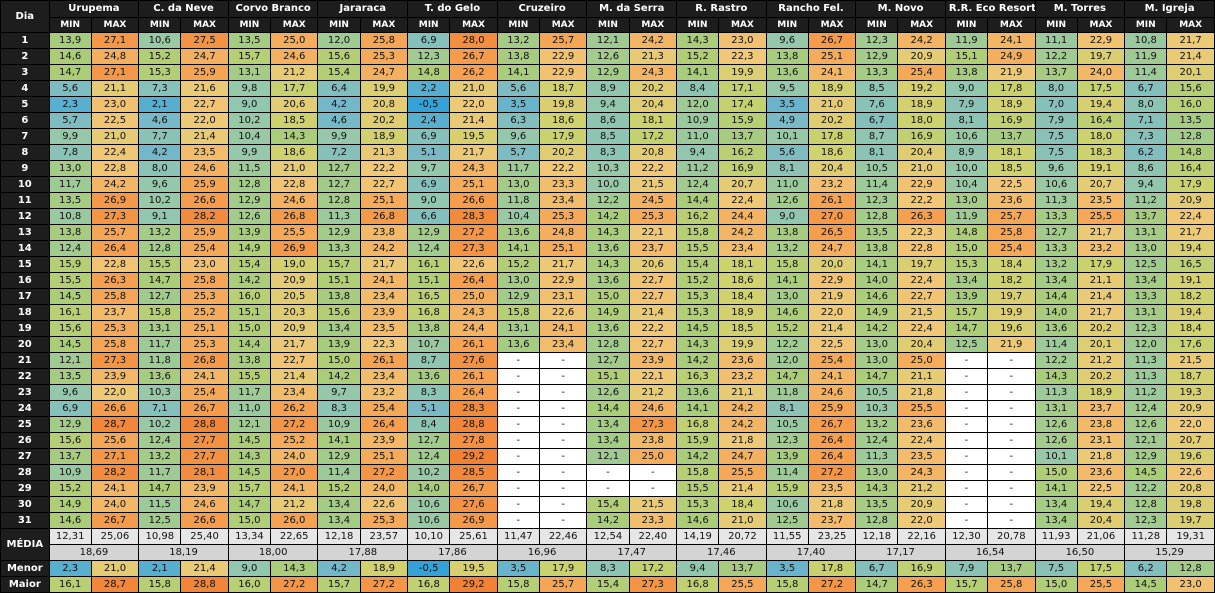  Describe the element at coordinates (832, 136) in the screenshot. I see `temp-cell: 17,8` at that location.